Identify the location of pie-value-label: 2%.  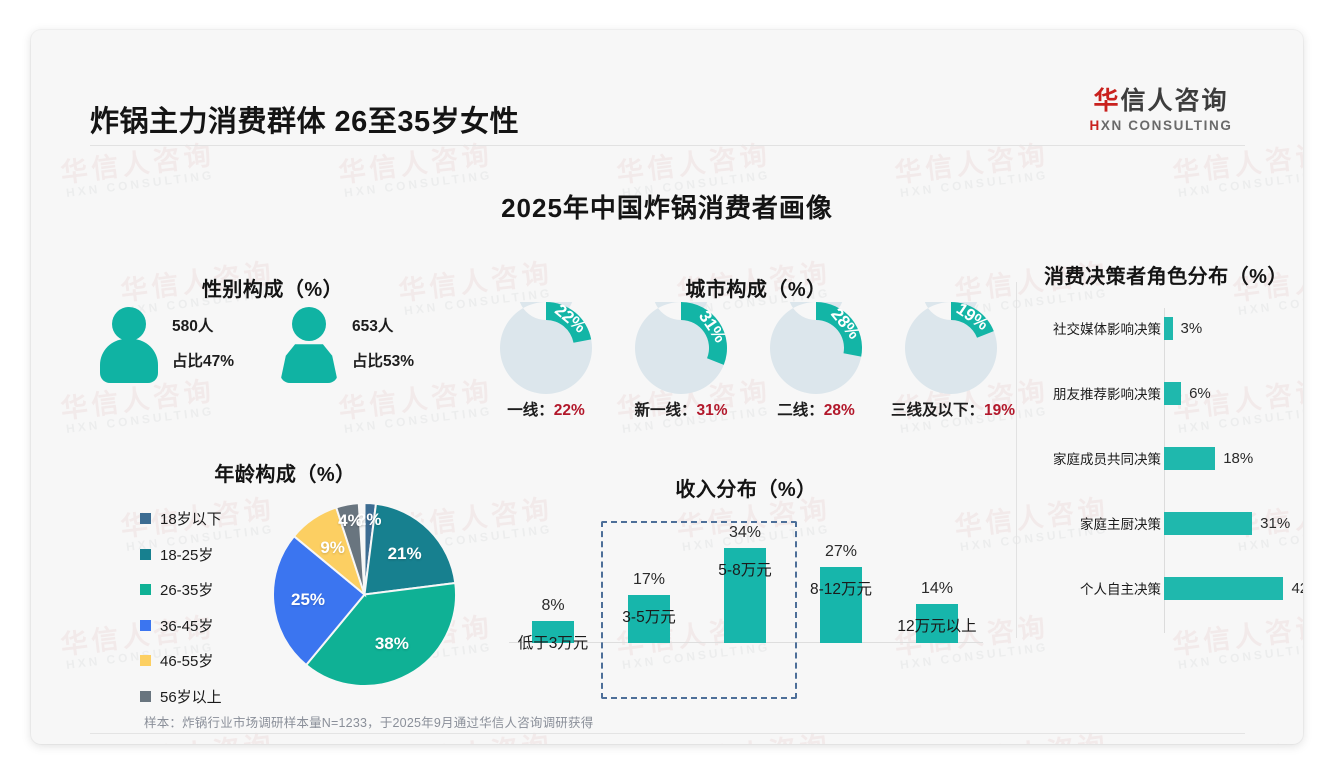
(369, 519).